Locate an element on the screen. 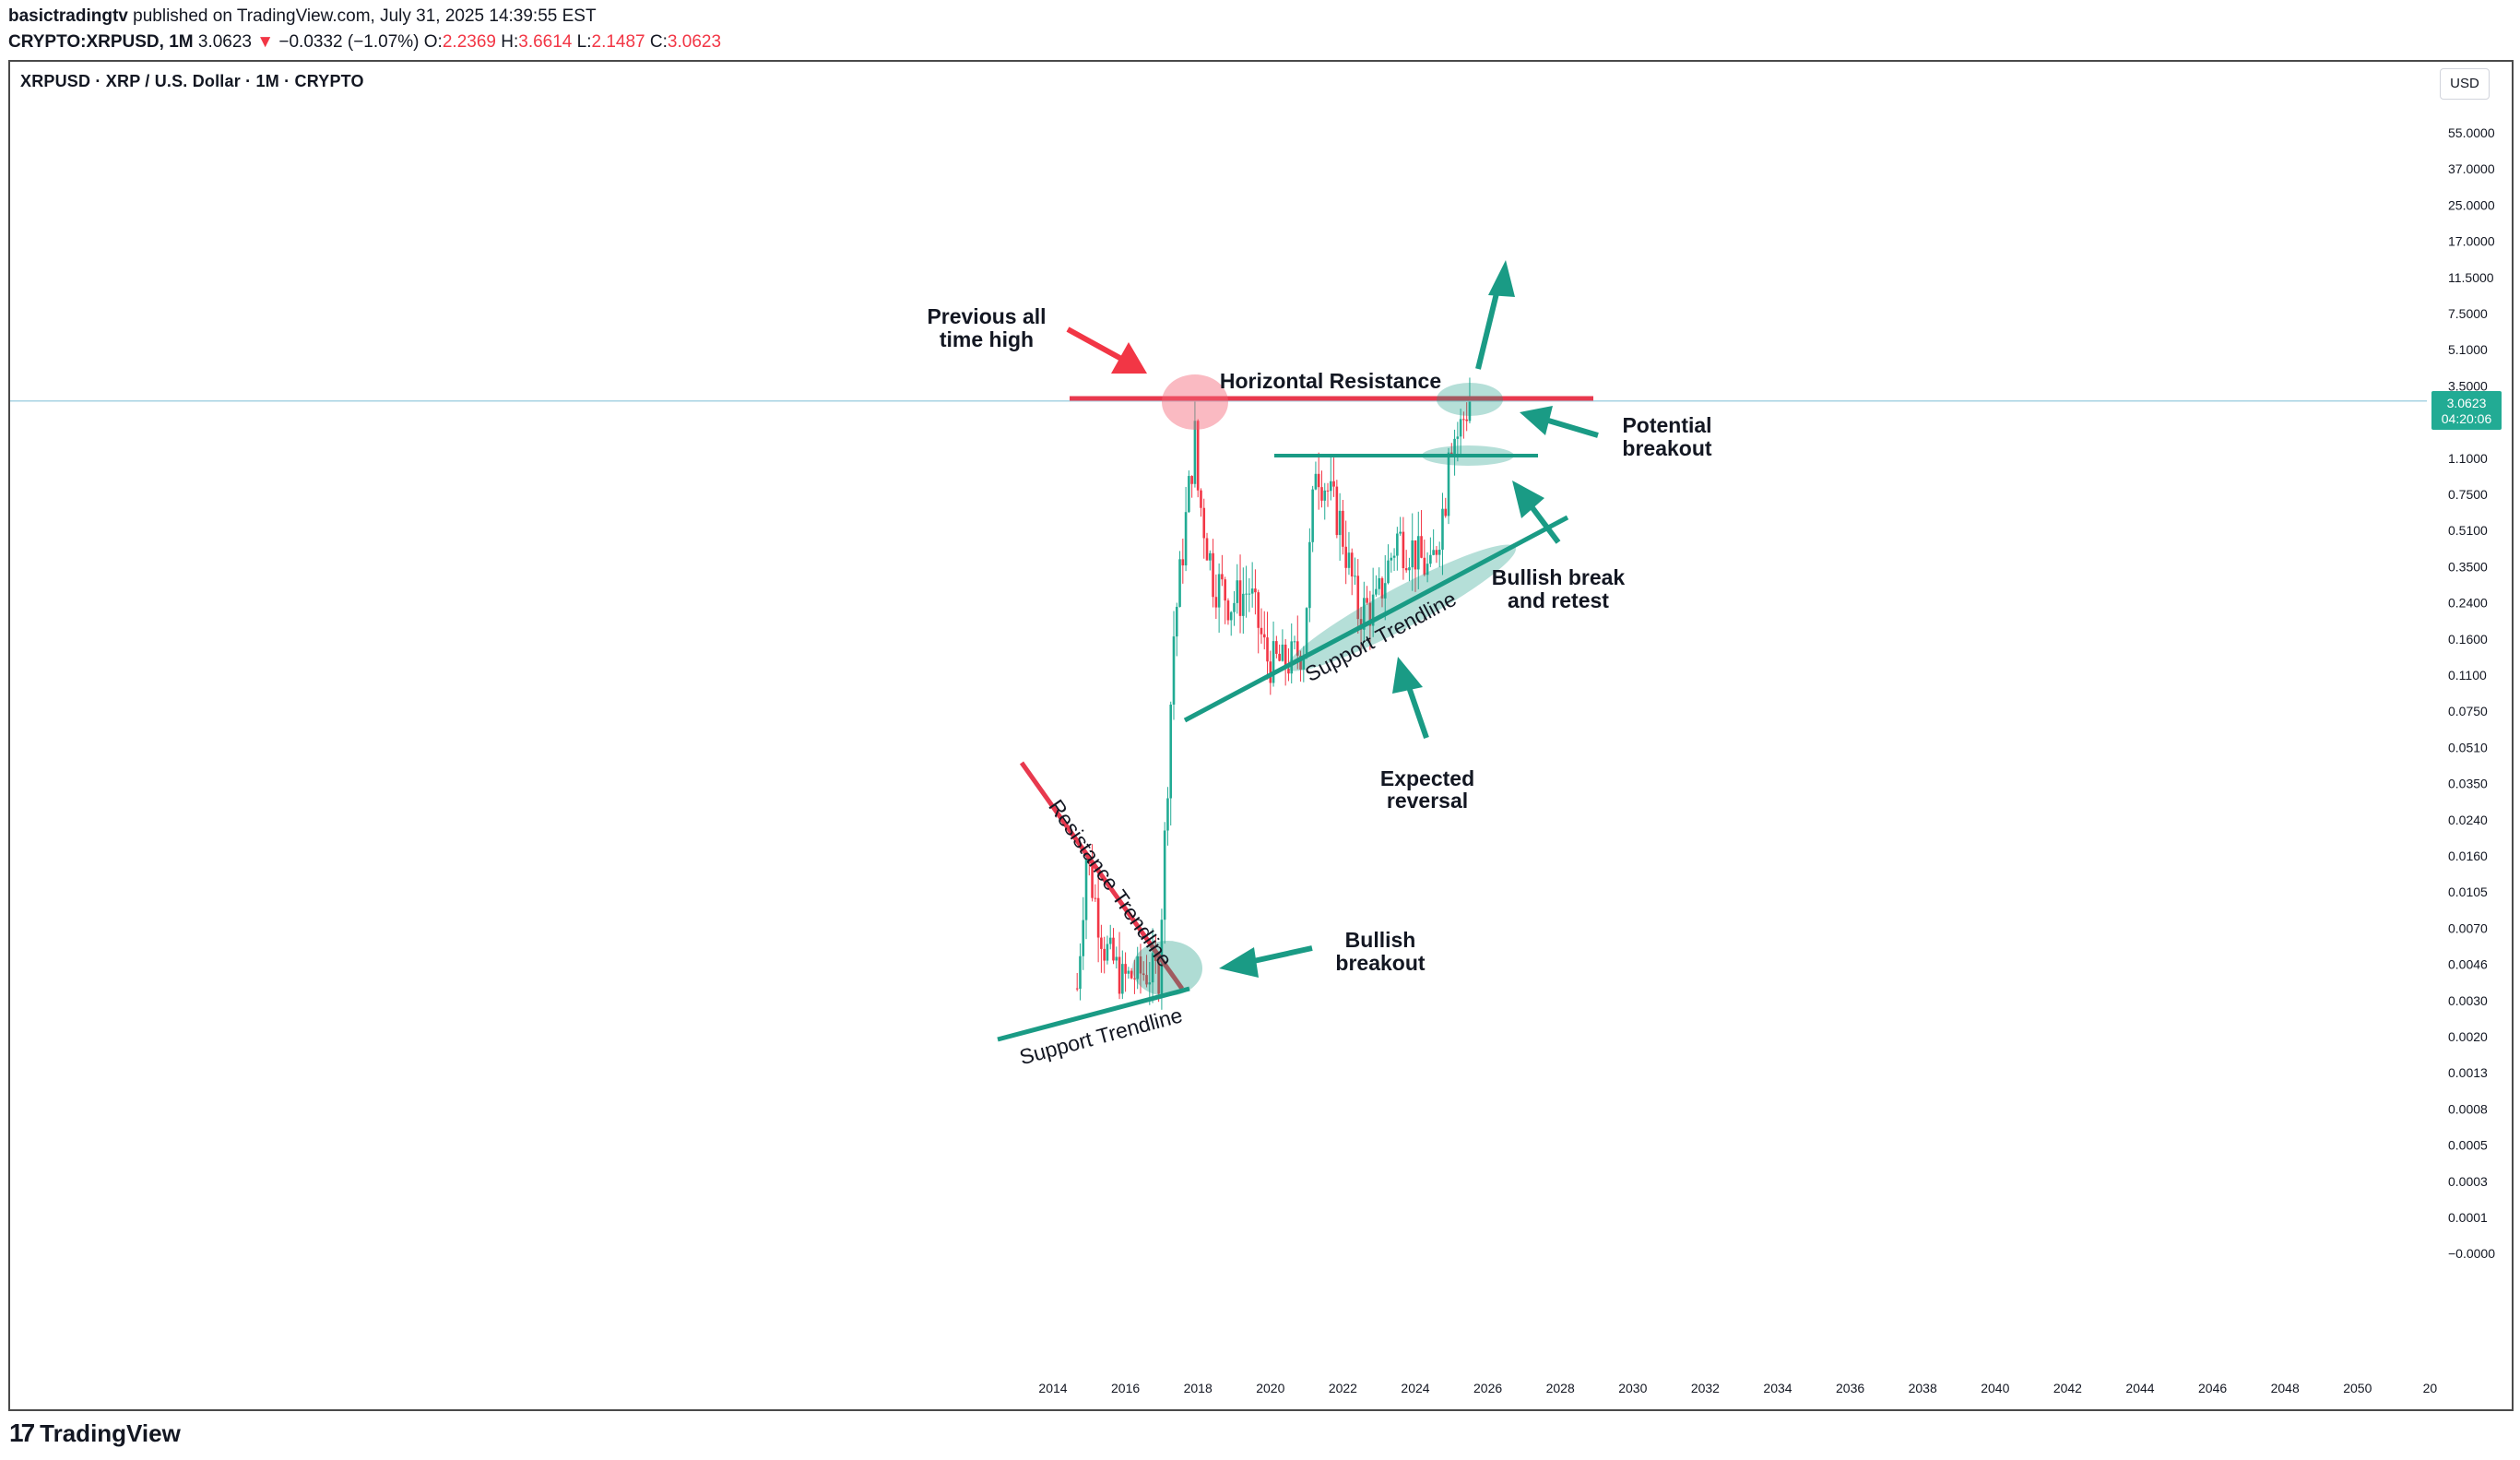 Image resolution: width=2520 pixels, height=1460 pixels. time-axis-label: 2032 is located at coordinates (1705, 1388).